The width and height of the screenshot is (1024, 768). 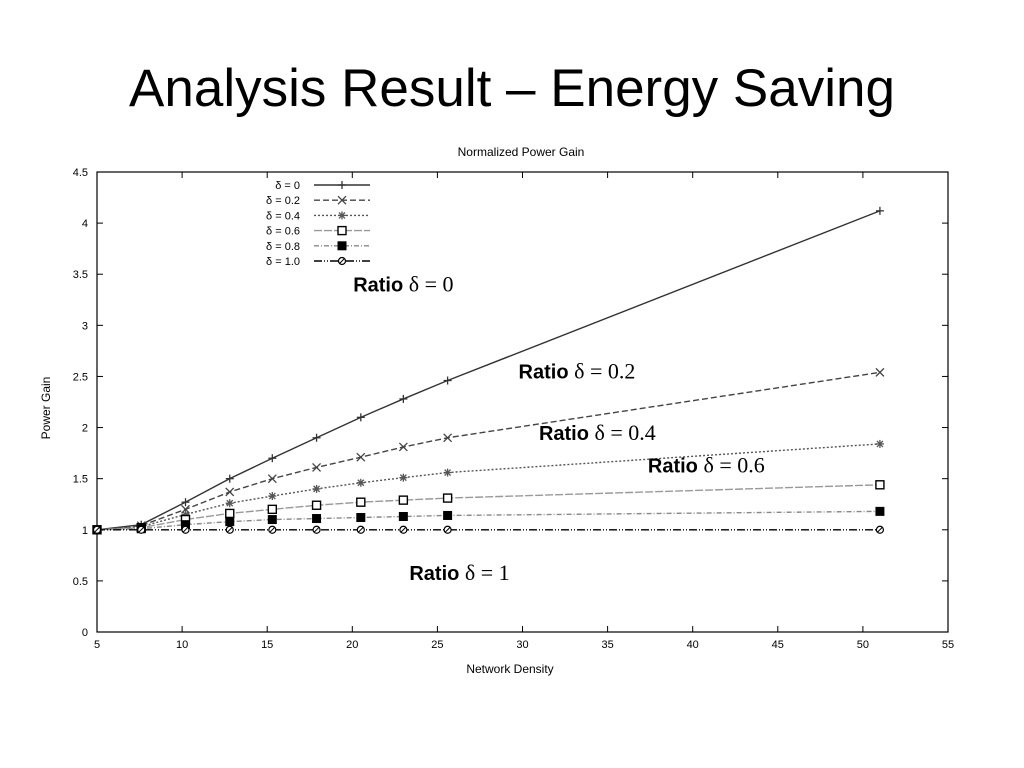 I want to click on ratio-annotation-math: δ = 0.4, so click(x=625, y=432).